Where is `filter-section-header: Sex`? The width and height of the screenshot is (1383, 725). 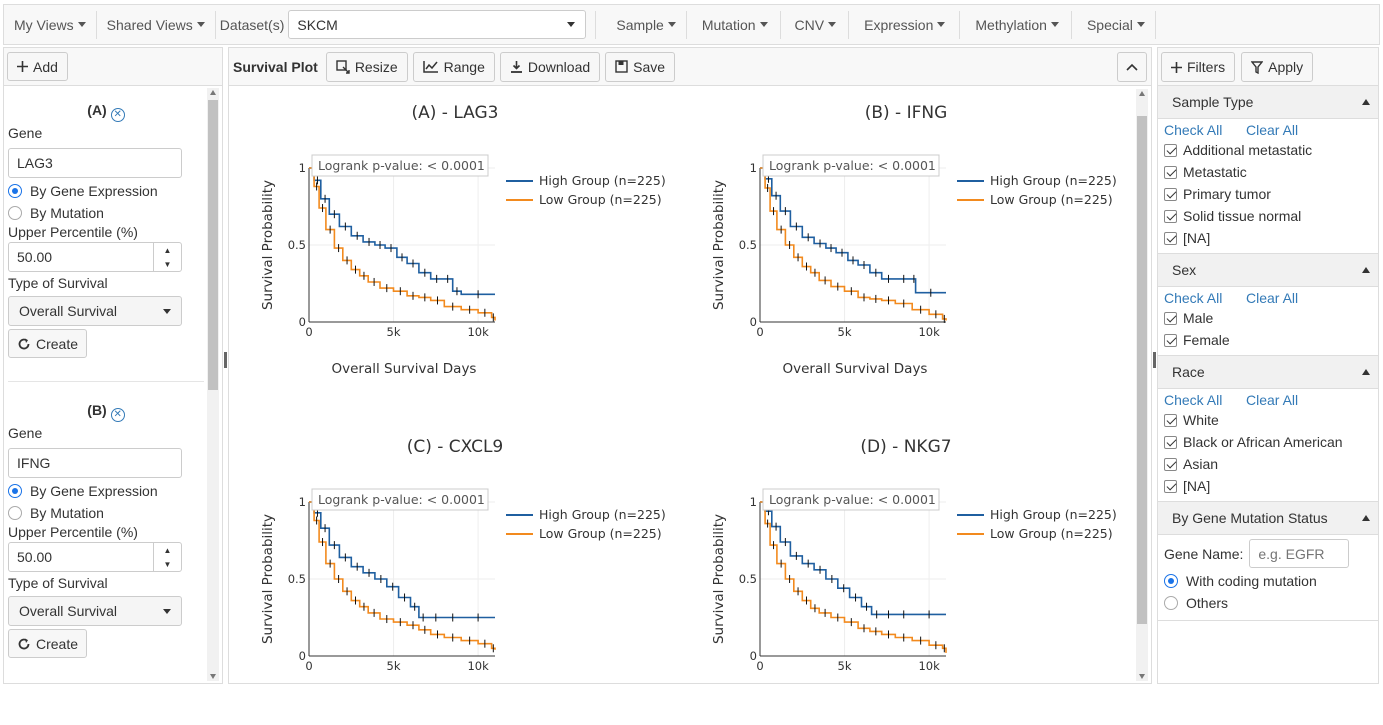
filter-section-header: Sex is located at coordinates (1268, 270).